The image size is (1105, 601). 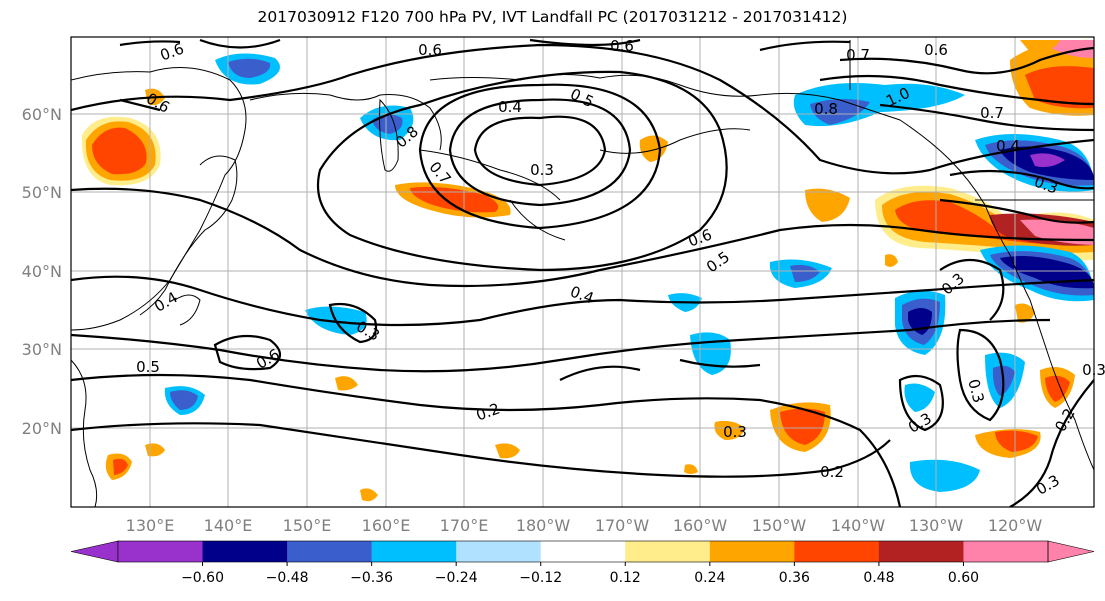 What do you see at coordinates (371, 578) in the screenshot?
I see `colorbar-tick-label: −0.36` at bounding box center [371, 578].